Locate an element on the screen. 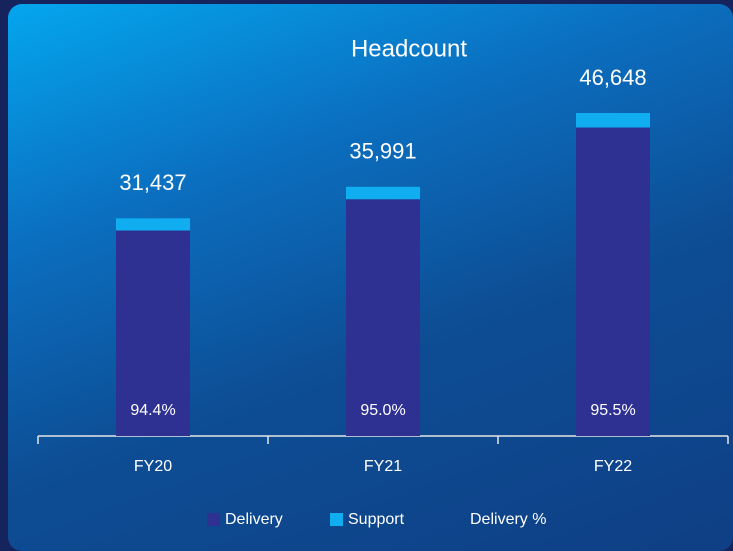 The height and width of the screenshot is (551, 733). x-tick-label: FY20 is located at coordinates (153, 466).